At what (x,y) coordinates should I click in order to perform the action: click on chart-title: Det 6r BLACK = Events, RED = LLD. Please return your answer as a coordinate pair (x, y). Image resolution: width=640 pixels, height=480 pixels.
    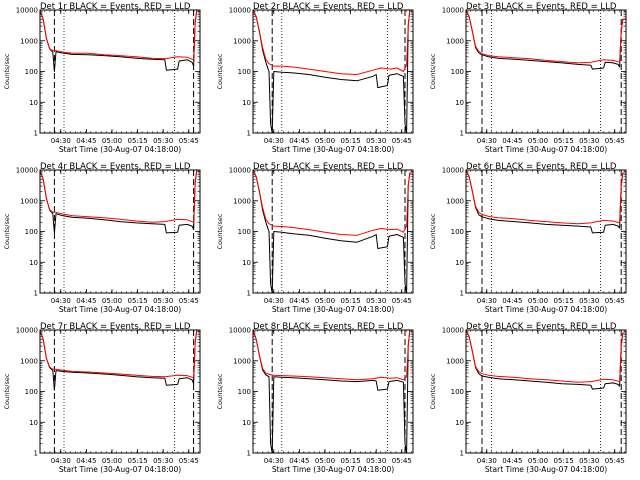
    Looking at the image, I should click on (541, 167).